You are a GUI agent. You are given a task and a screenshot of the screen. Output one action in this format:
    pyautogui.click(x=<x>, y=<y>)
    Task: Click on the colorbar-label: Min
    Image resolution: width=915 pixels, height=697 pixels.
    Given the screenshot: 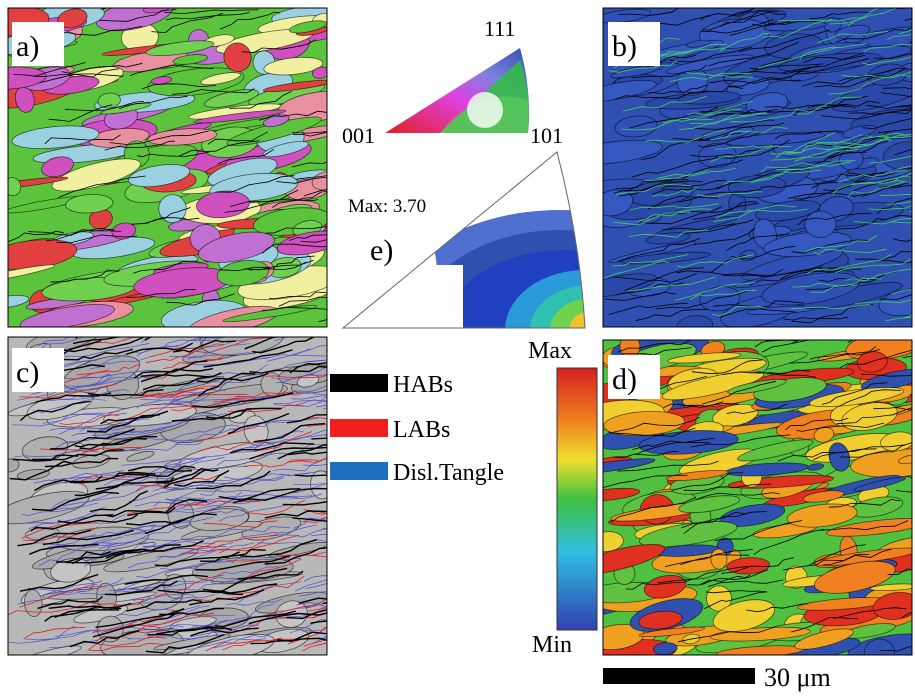 What is the action you would take?
    pyautogui.click(x=552, y=645)
    